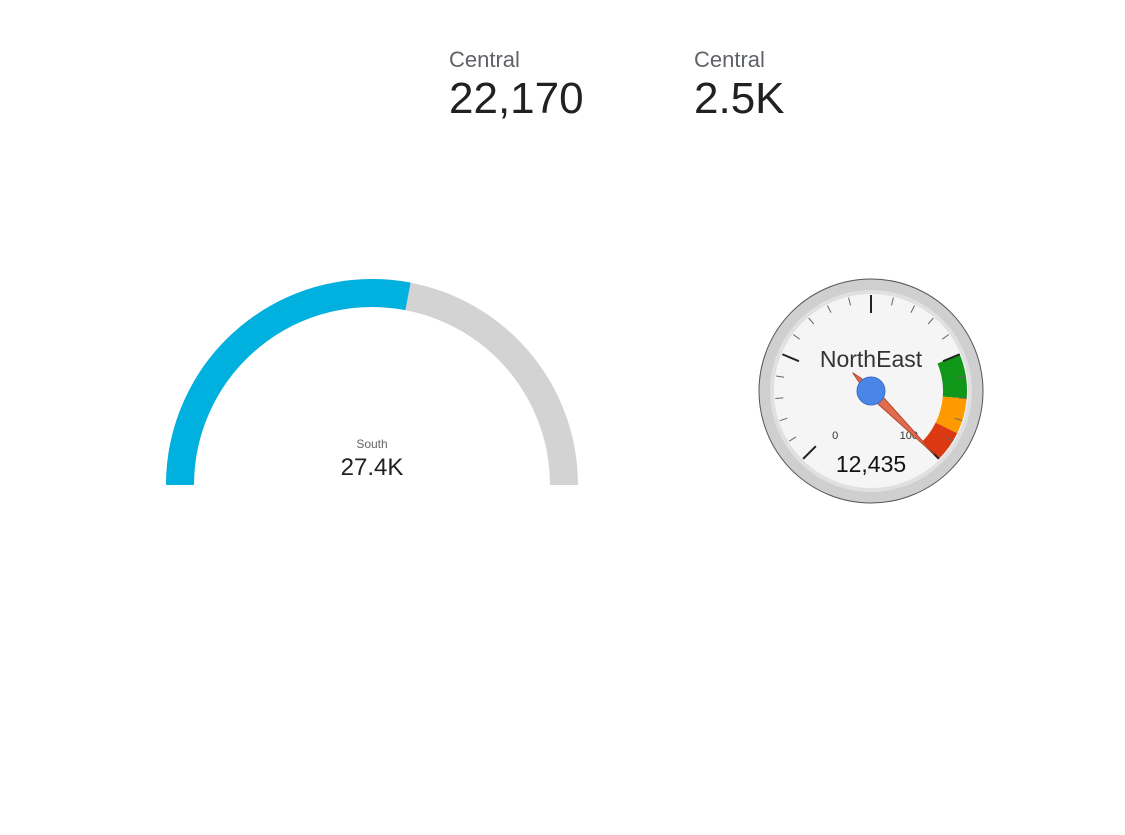 The width and height of the screenshot is (1125, 835). I want to click on scorecard-central-total: Central 22,170, so click(516, 85).